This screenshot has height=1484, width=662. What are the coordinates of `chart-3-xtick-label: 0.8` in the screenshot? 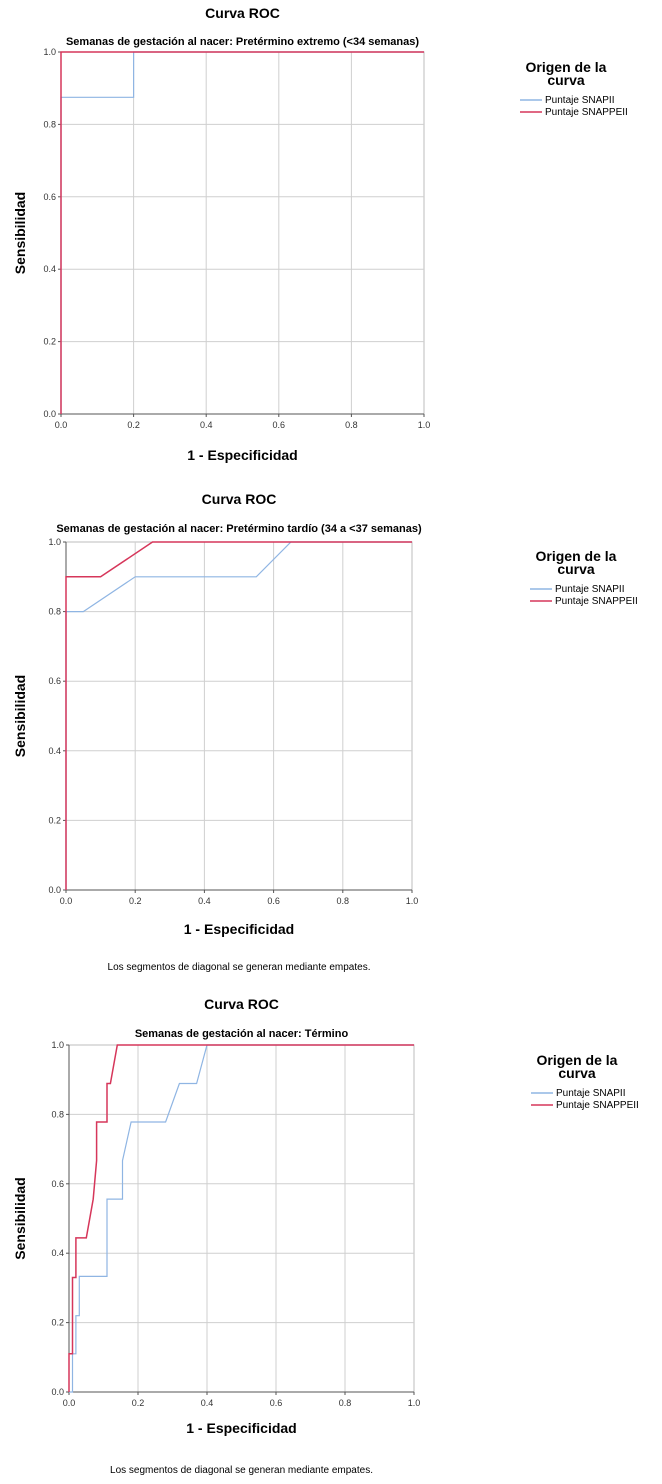 It's located at (345, 1403).